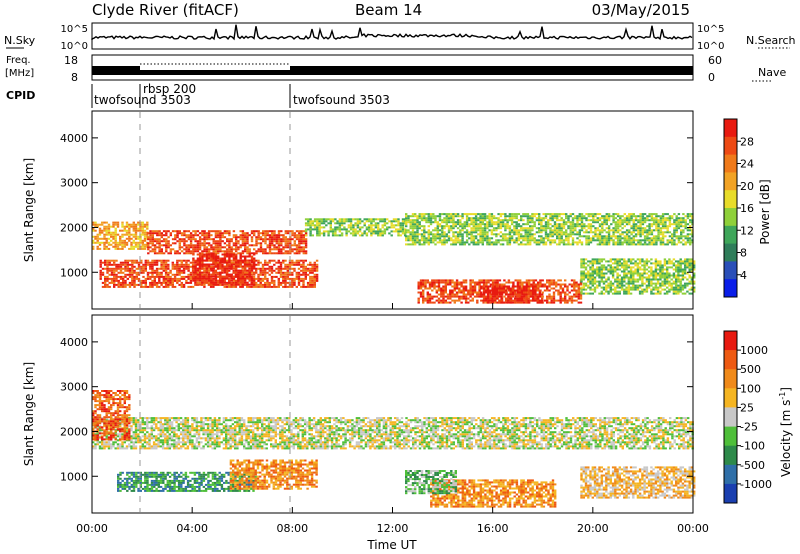 The height and width of the screenshot is (554, 800). I want to click on nsky-left-tick-top: 10^5, so click(74, 29).